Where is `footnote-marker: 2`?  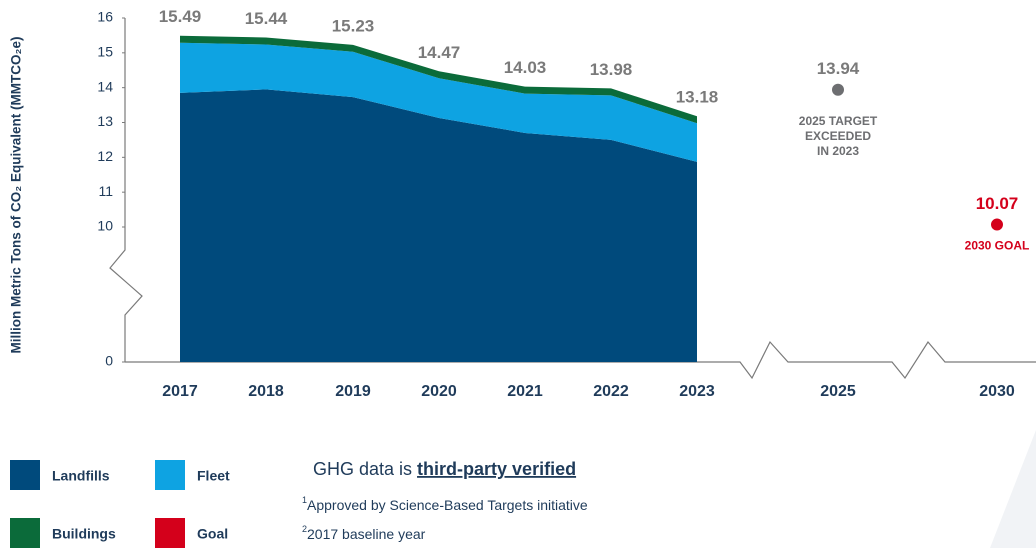
footnote-marker: 2 is located at coordinates (304, 529).